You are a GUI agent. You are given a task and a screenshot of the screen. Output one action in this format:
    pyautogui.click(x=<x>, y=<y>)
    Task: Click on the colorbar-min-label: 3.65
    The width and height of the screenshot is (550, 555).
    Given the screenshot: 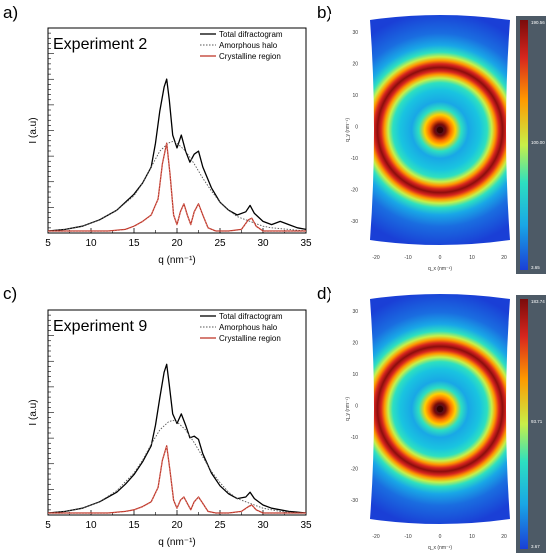 What is the action you would take?
    pyautogui.click(x=535, y=267)
    